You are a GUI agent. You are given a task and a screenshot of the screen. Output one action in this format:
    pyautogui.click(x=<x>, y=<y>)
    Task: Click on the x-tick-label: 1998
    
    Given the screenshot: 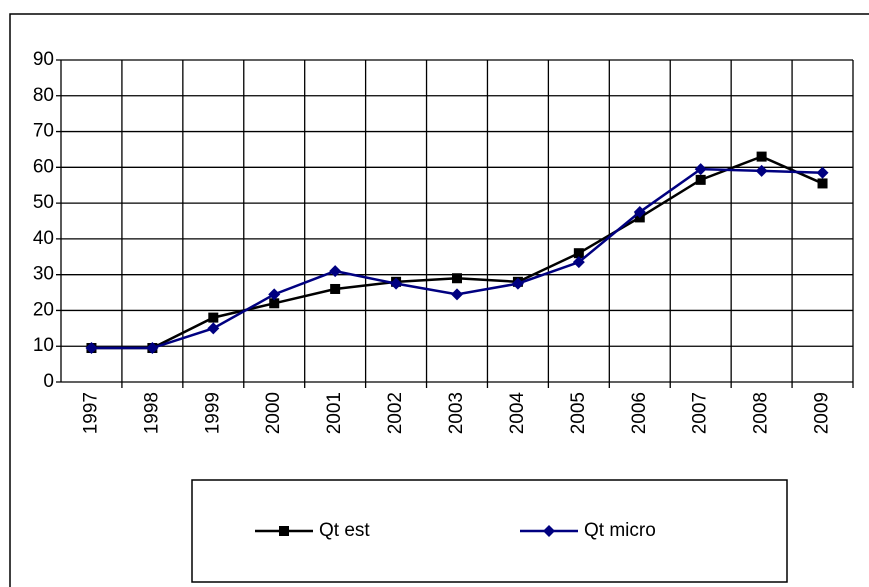 What is the action you would take?
    pyautogui.click(x=151, y=413)
    